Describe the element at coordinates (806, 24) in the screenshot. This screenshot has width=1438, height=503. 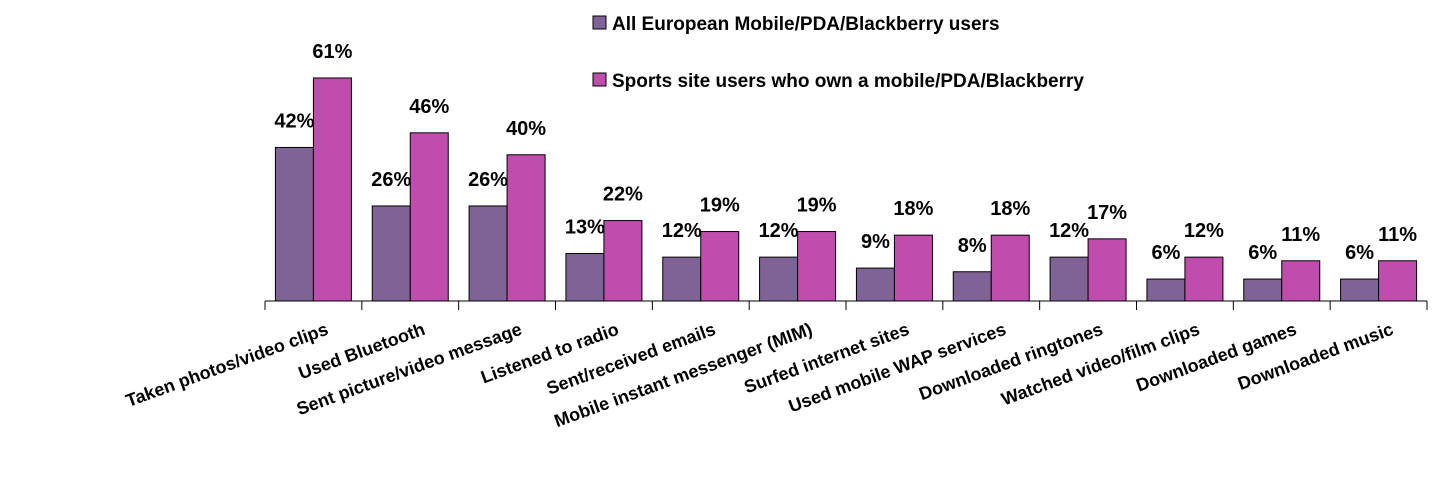
I see `legend-label: All European Mobile/PDA/Blackberry users` at that location.